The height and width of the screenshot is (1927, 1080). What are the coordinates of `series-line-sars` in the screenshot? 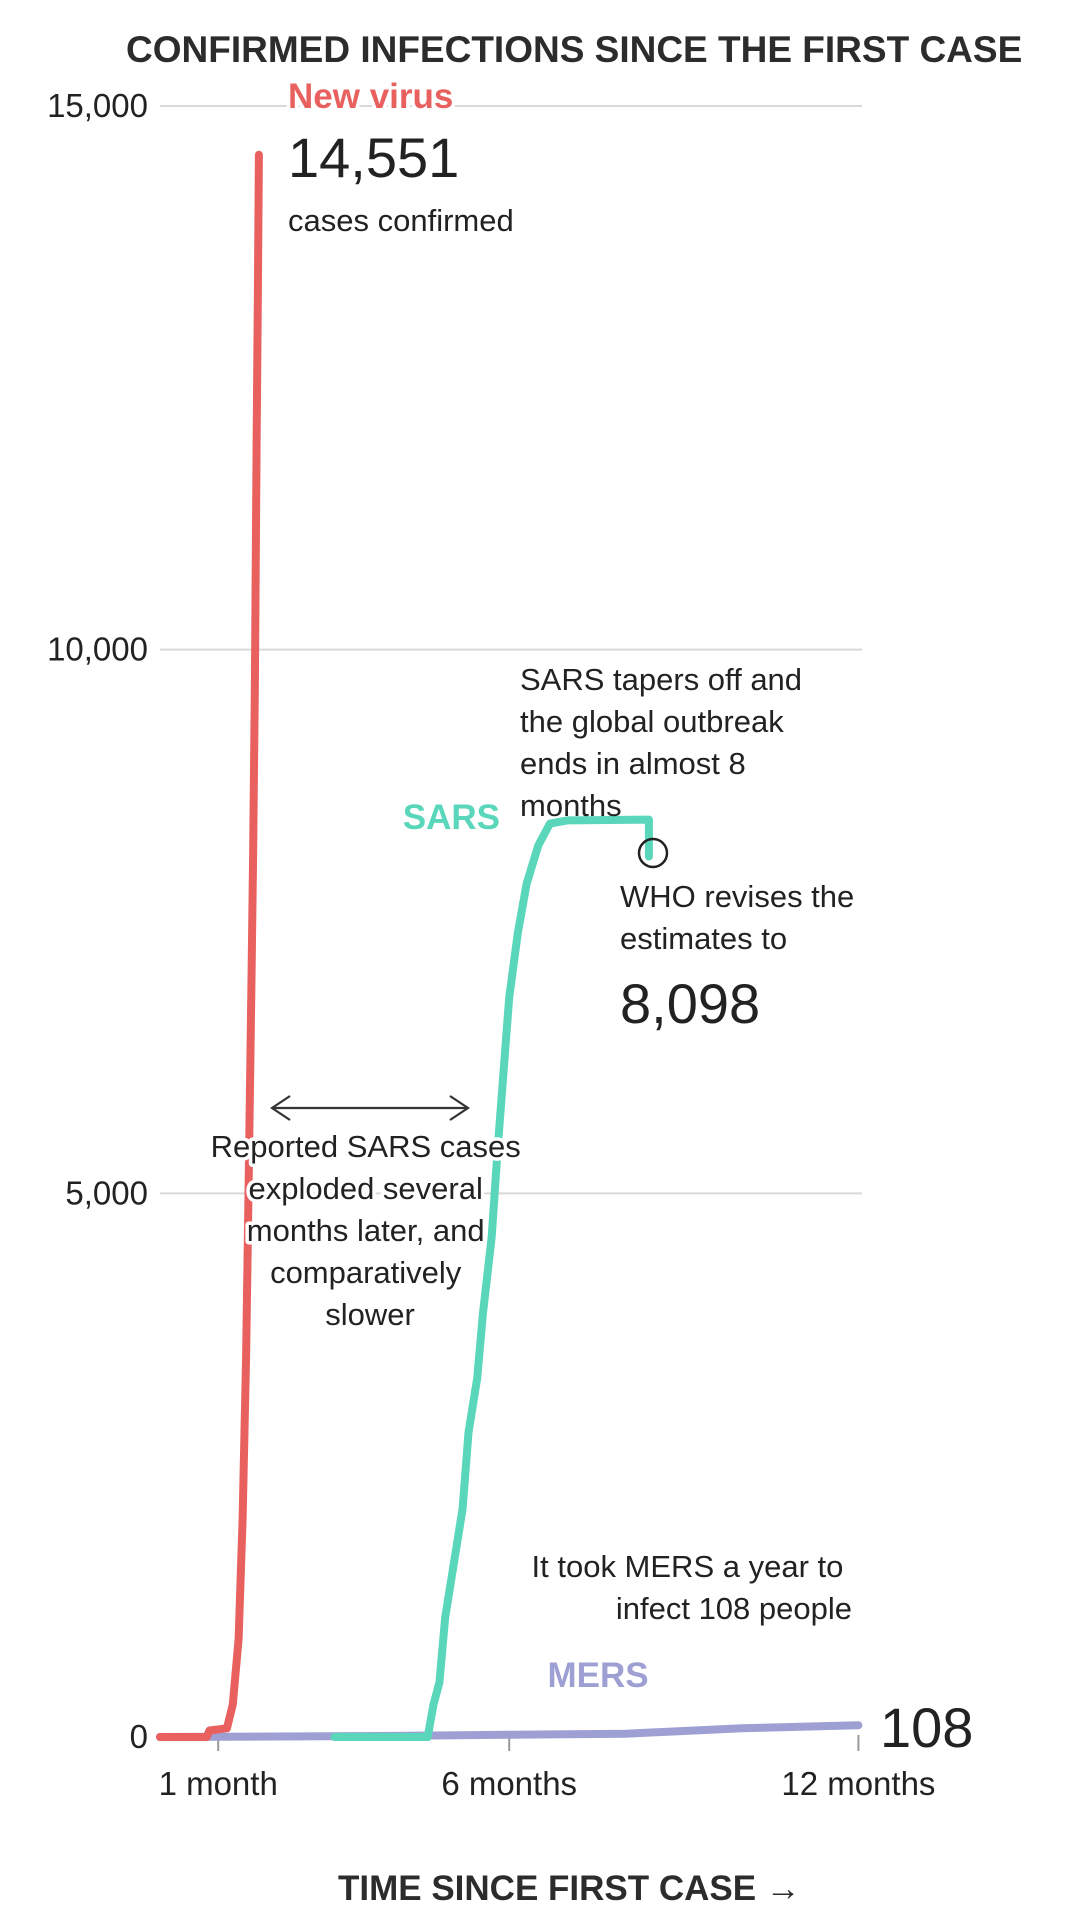 It's located at (491, 1278).